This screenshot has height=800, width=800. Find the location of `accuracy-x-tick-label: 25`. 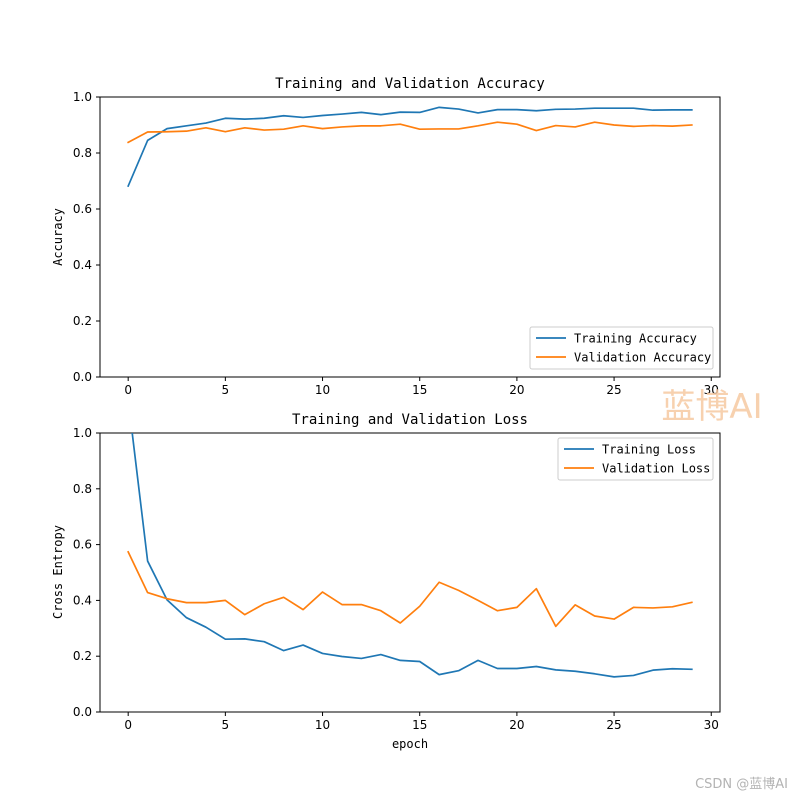

accuracy-x-tick-label: 25 is located at coordinates (613, 390).